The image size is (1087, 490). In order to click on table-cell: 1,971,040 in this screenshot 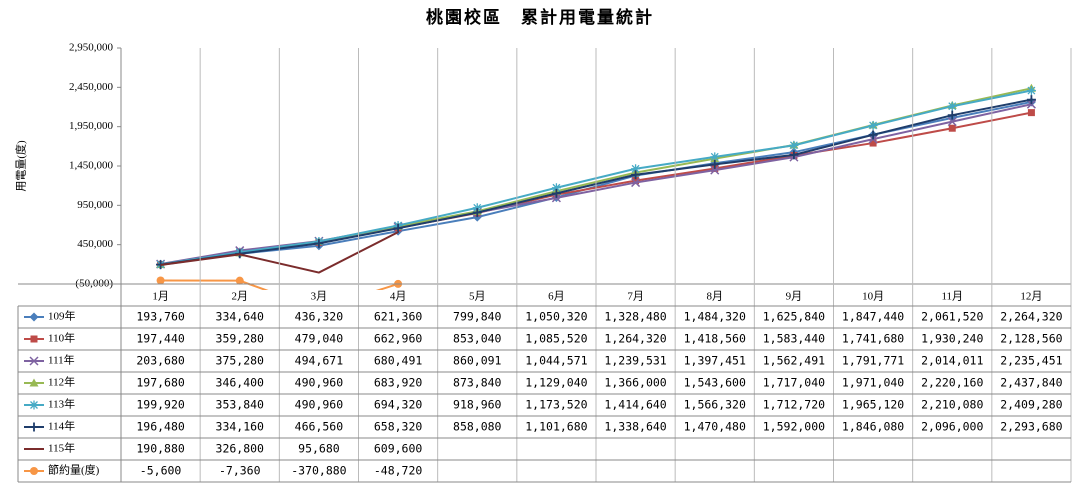, I will do `click(873, 383)`.